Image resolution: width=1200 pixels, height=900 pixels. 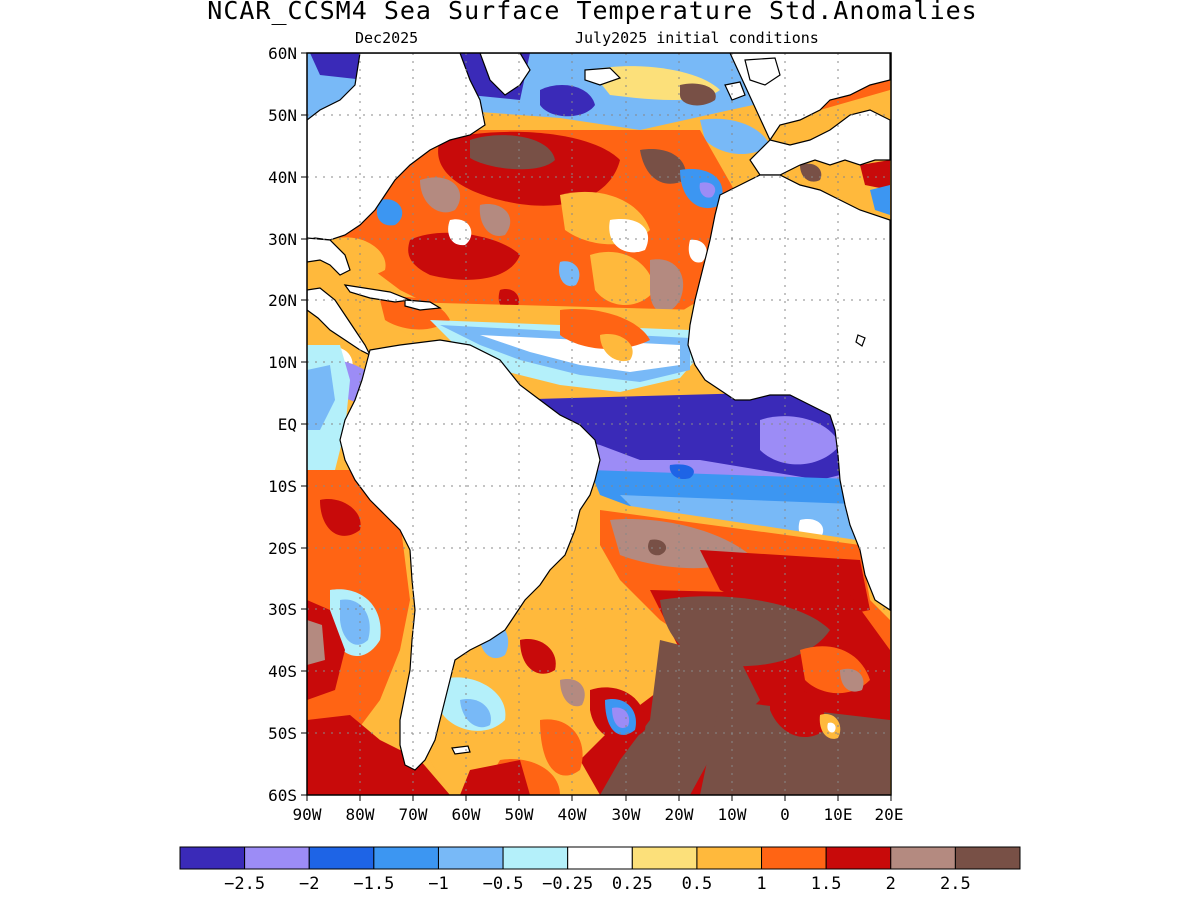 What do you see at coordinates (282, 671) in the screenshot?
I see `lat-label: 40S` at bounding box center [282, 671].